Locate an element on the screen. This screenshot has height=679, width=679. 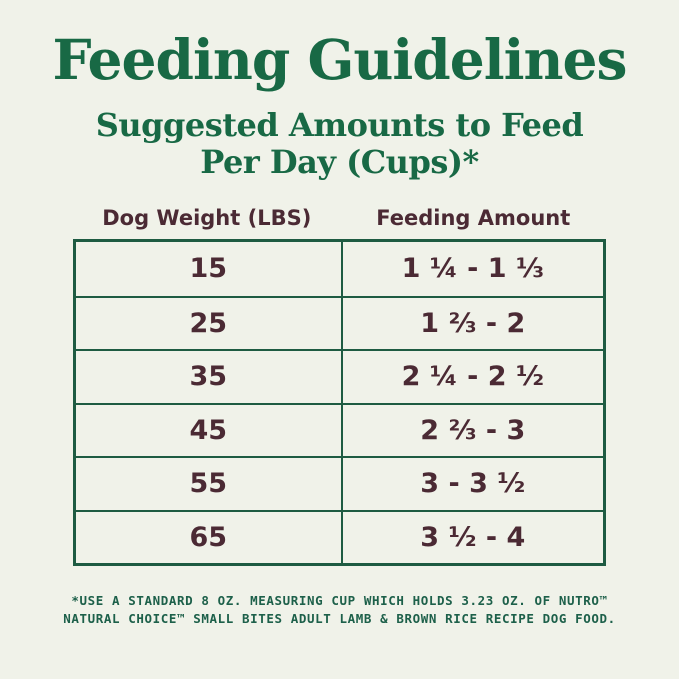
table-cell-amount: 1 ⅔ - 2 is located at coordinates (471, 322).